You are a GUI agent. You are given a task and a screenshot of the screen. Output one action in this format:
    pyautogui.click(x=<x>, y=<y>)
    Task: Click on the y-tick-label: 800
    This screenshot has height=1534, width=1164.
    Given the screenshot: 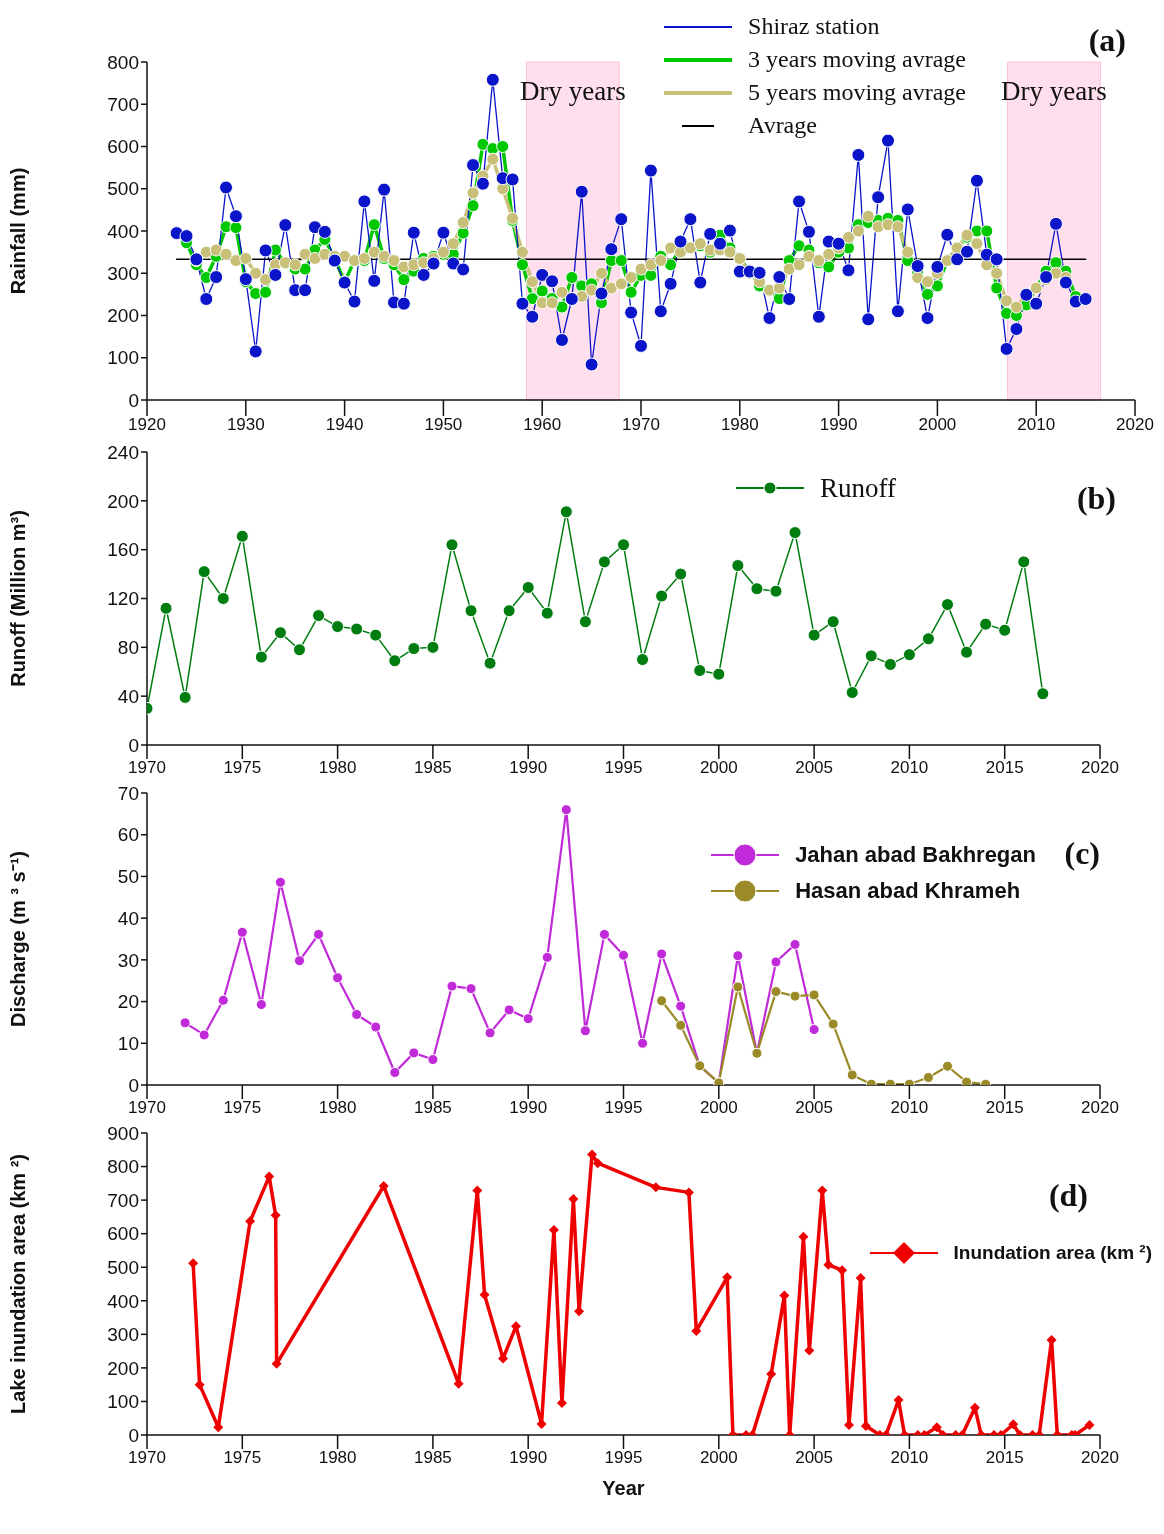 What is the action you would take?
    pyautogui.click(x=123, y=62)
    